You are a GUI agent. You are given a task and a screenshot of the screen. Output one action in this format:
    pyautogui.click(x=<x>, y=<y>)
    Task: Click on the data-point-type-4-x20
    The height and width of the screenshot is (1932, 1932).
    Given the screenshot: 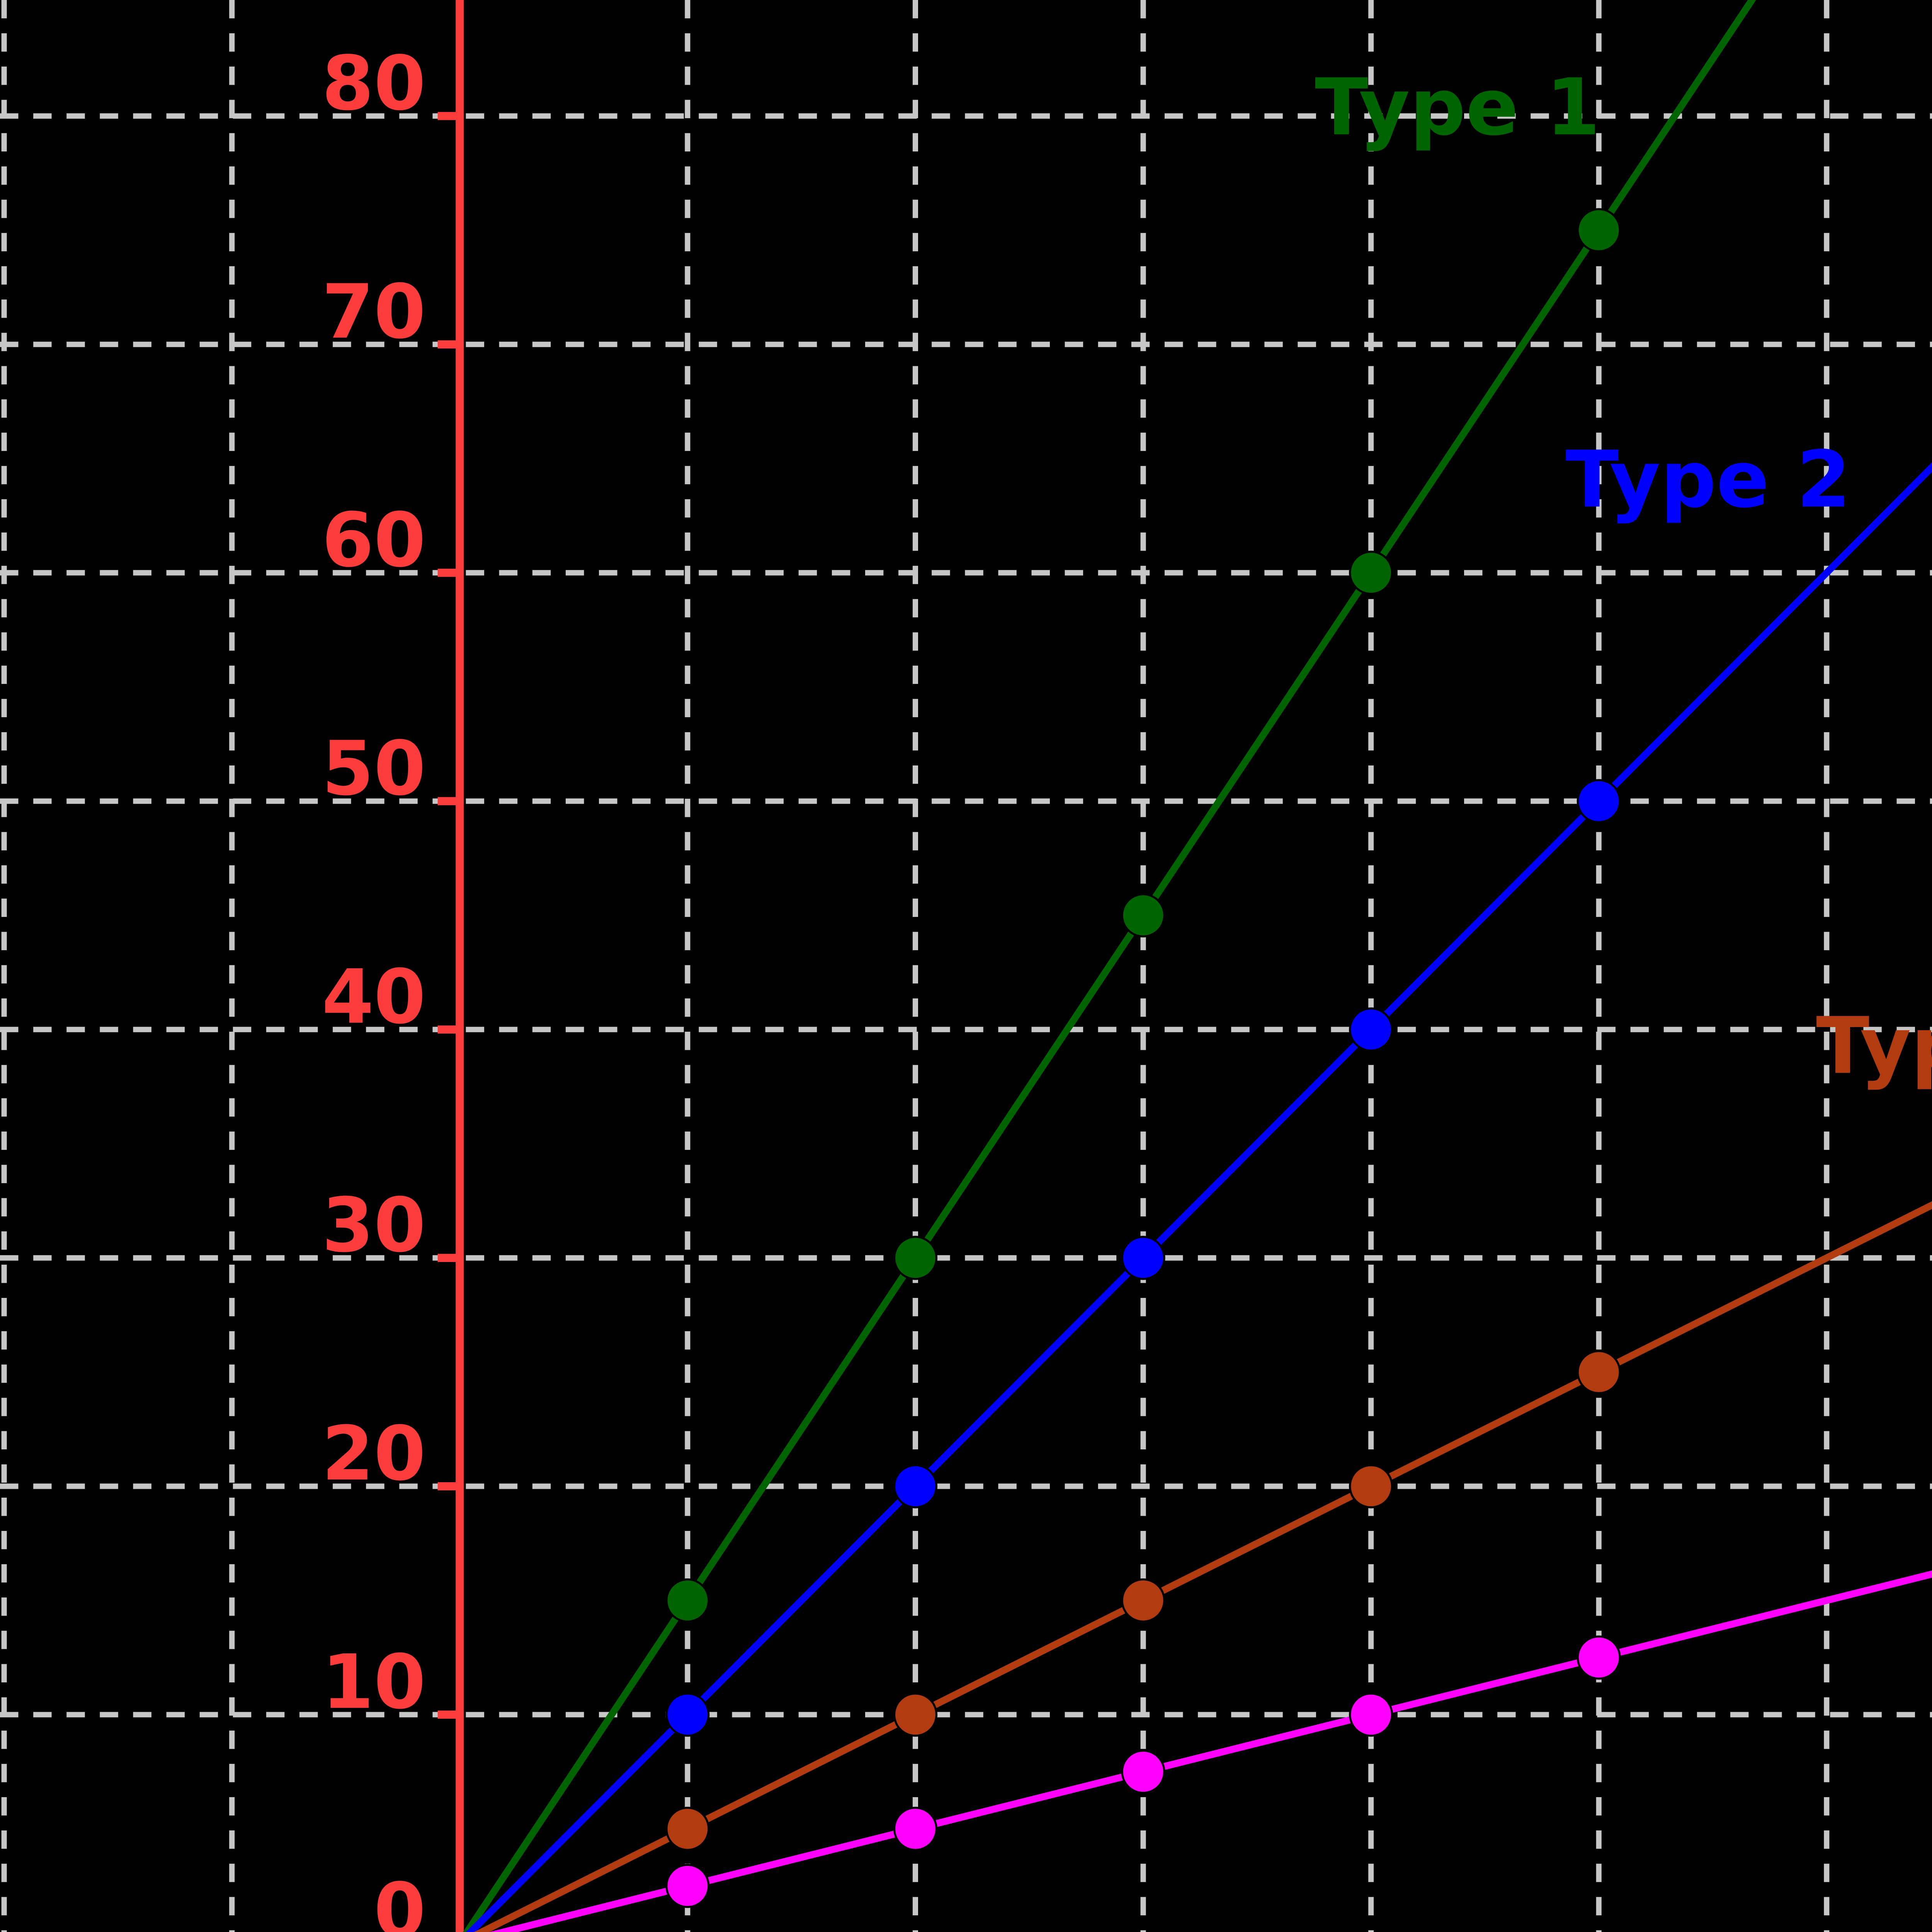 What is the action you would take?
    pyautogui.click(x=1371, y=1714)
    